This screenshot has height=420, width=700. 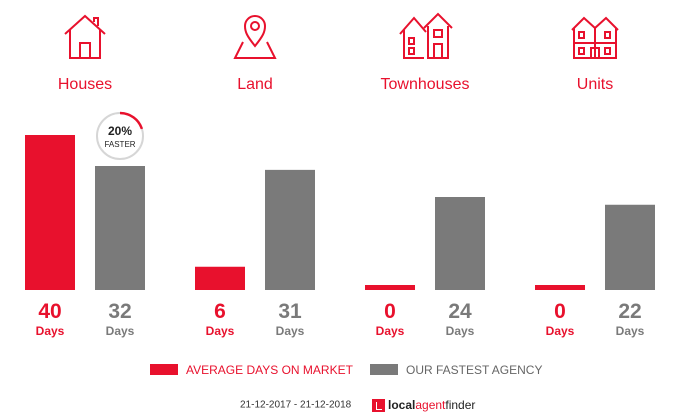 I want to click on bar-agency-land, so click(x=290, y=229).